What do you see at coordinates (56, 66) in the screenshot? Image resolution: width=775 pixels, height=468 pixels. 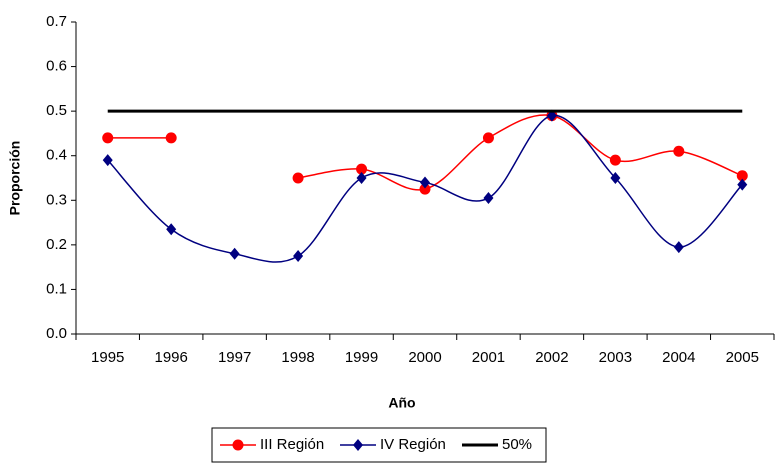 I see `y-tick-label: 0.6` at bounding box center [56, 66].